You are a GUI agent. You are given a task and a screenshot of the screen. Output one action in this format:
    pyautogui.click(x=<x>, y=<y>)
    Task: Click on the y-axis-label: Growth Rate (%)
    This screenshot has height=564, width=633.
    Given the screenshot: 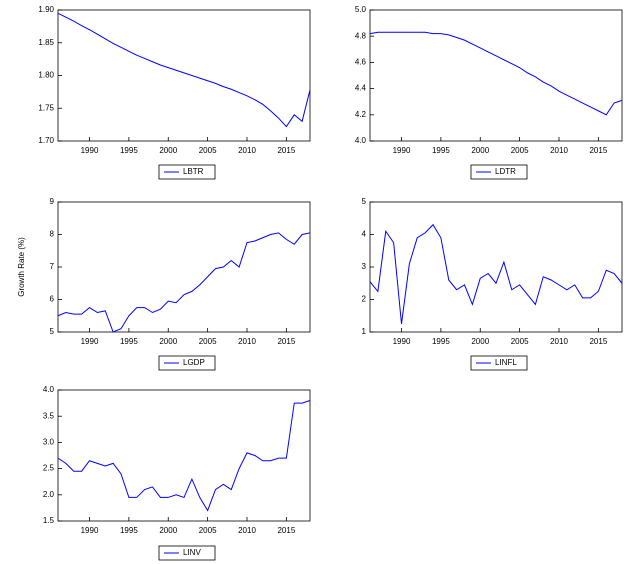 What is the action you would take?
    pyautogui.click(x=21, y=267)
    